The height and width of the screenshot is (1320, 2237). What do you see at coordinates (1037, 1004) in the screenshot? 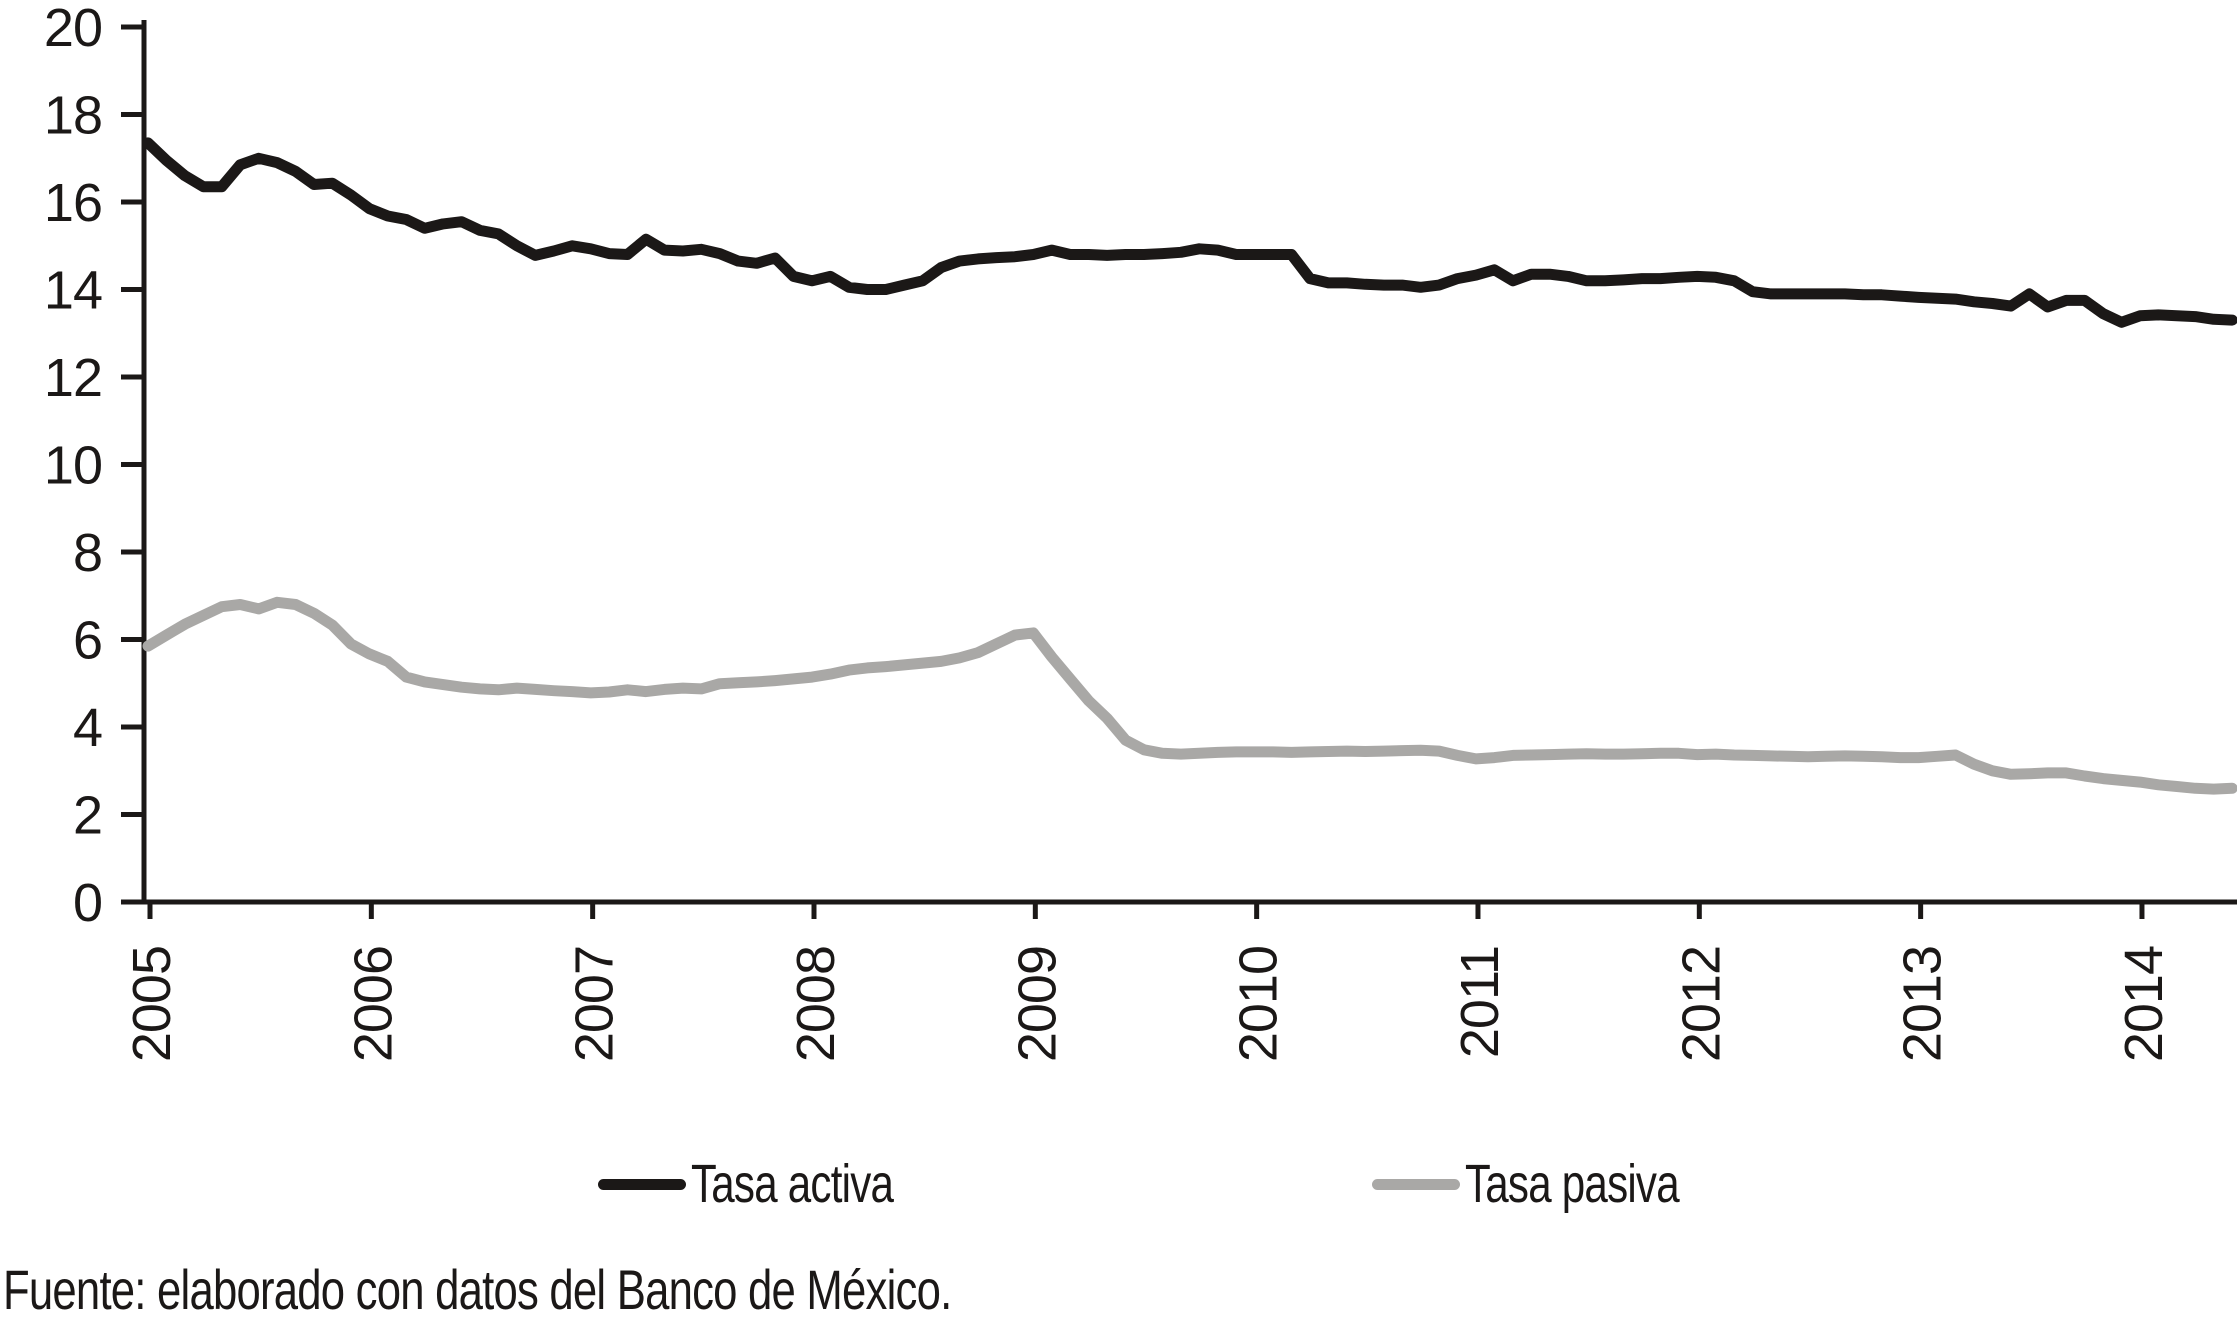
I see `x-tick-label: 2009` at bounding box center [1037, 1004].